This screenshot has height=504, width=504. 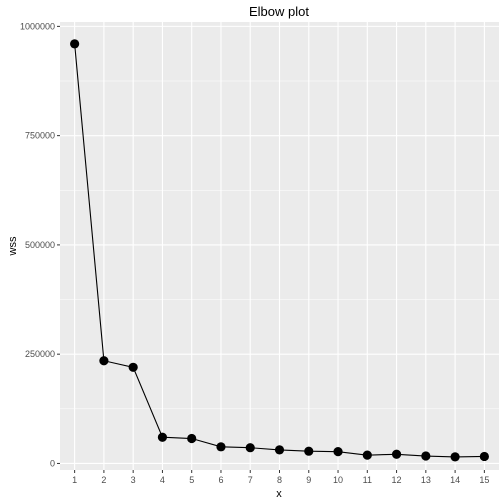 I want to click on x-tick-label: 7, so click(x=250, y=480).